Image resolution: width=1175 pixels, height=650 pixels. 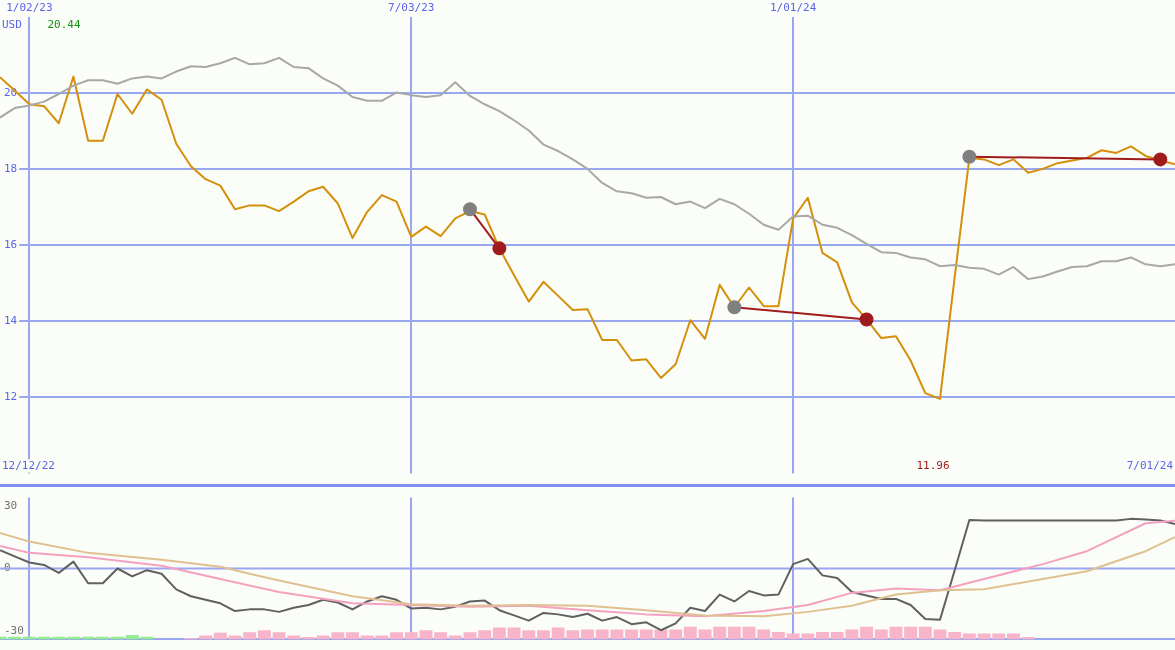 I want to click on y-tick-label: -30, so click(x=14, y=630).